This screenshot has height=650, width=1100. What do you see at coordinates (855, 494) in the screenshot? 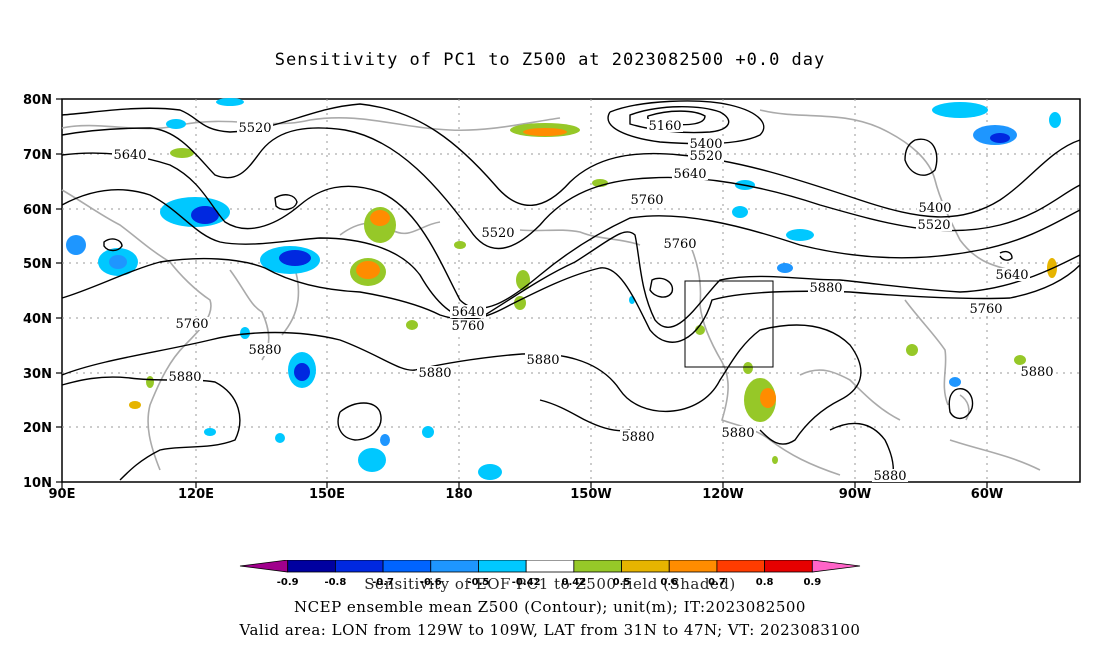
I see `lon-label: 90W` at bounding box center [855, 494].